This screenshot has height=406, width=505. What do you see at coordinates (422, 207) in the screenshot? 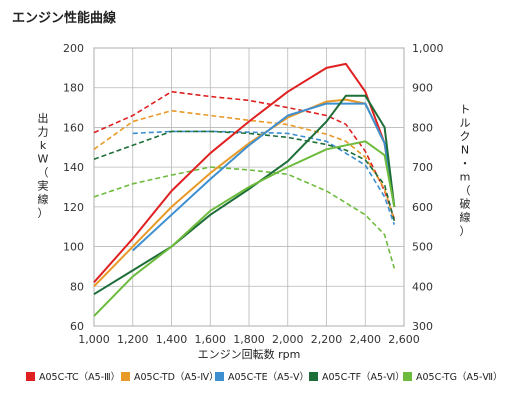
I see `y-right-tick-label: 600` at bounding box center [422, 207].